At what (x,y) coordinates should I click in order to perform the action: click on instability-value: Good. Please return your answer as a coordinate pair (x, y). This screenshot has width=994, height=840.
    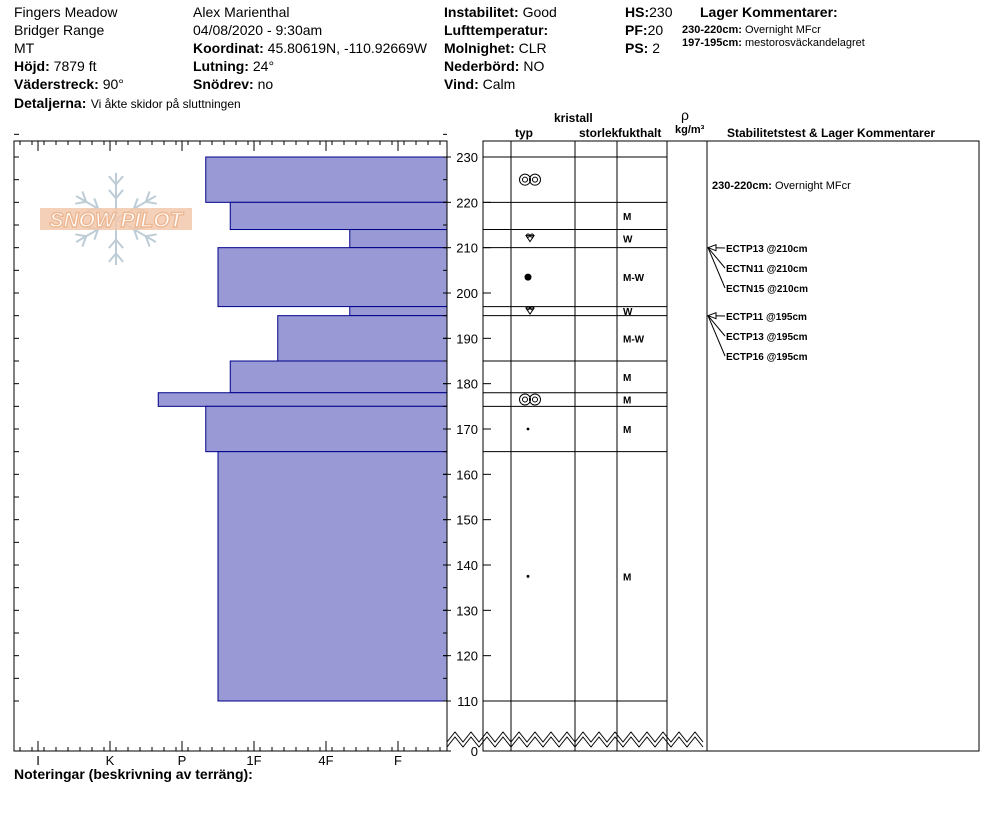
    Looking at the image, I should click on (539, 12).